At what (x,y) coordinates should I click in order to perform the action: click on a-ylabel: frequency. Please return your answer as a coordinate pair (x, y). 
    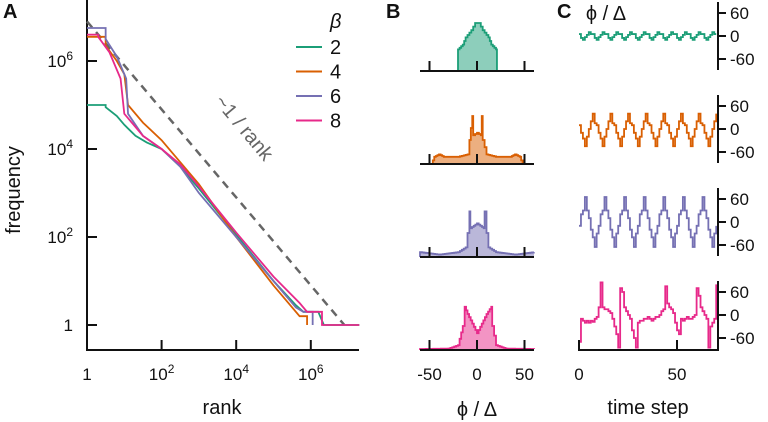
    Looking at the image, I should click on (14, 190).